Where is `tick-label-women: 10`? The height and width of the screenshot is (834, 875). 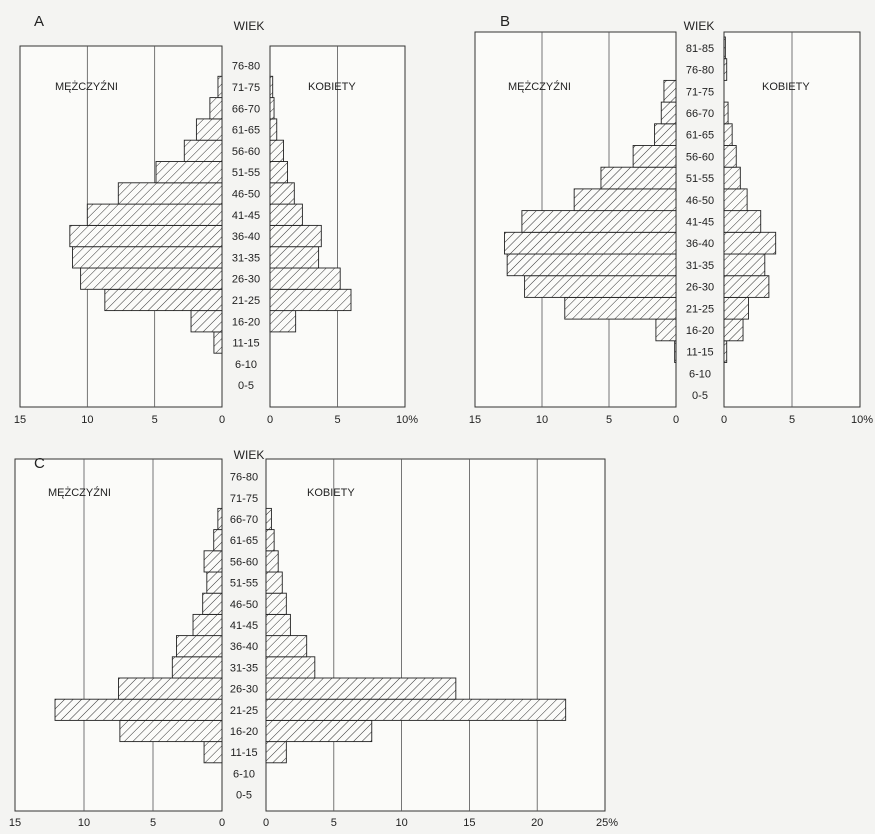 tick-label-women: 10 is located at coordinates (401, 823).